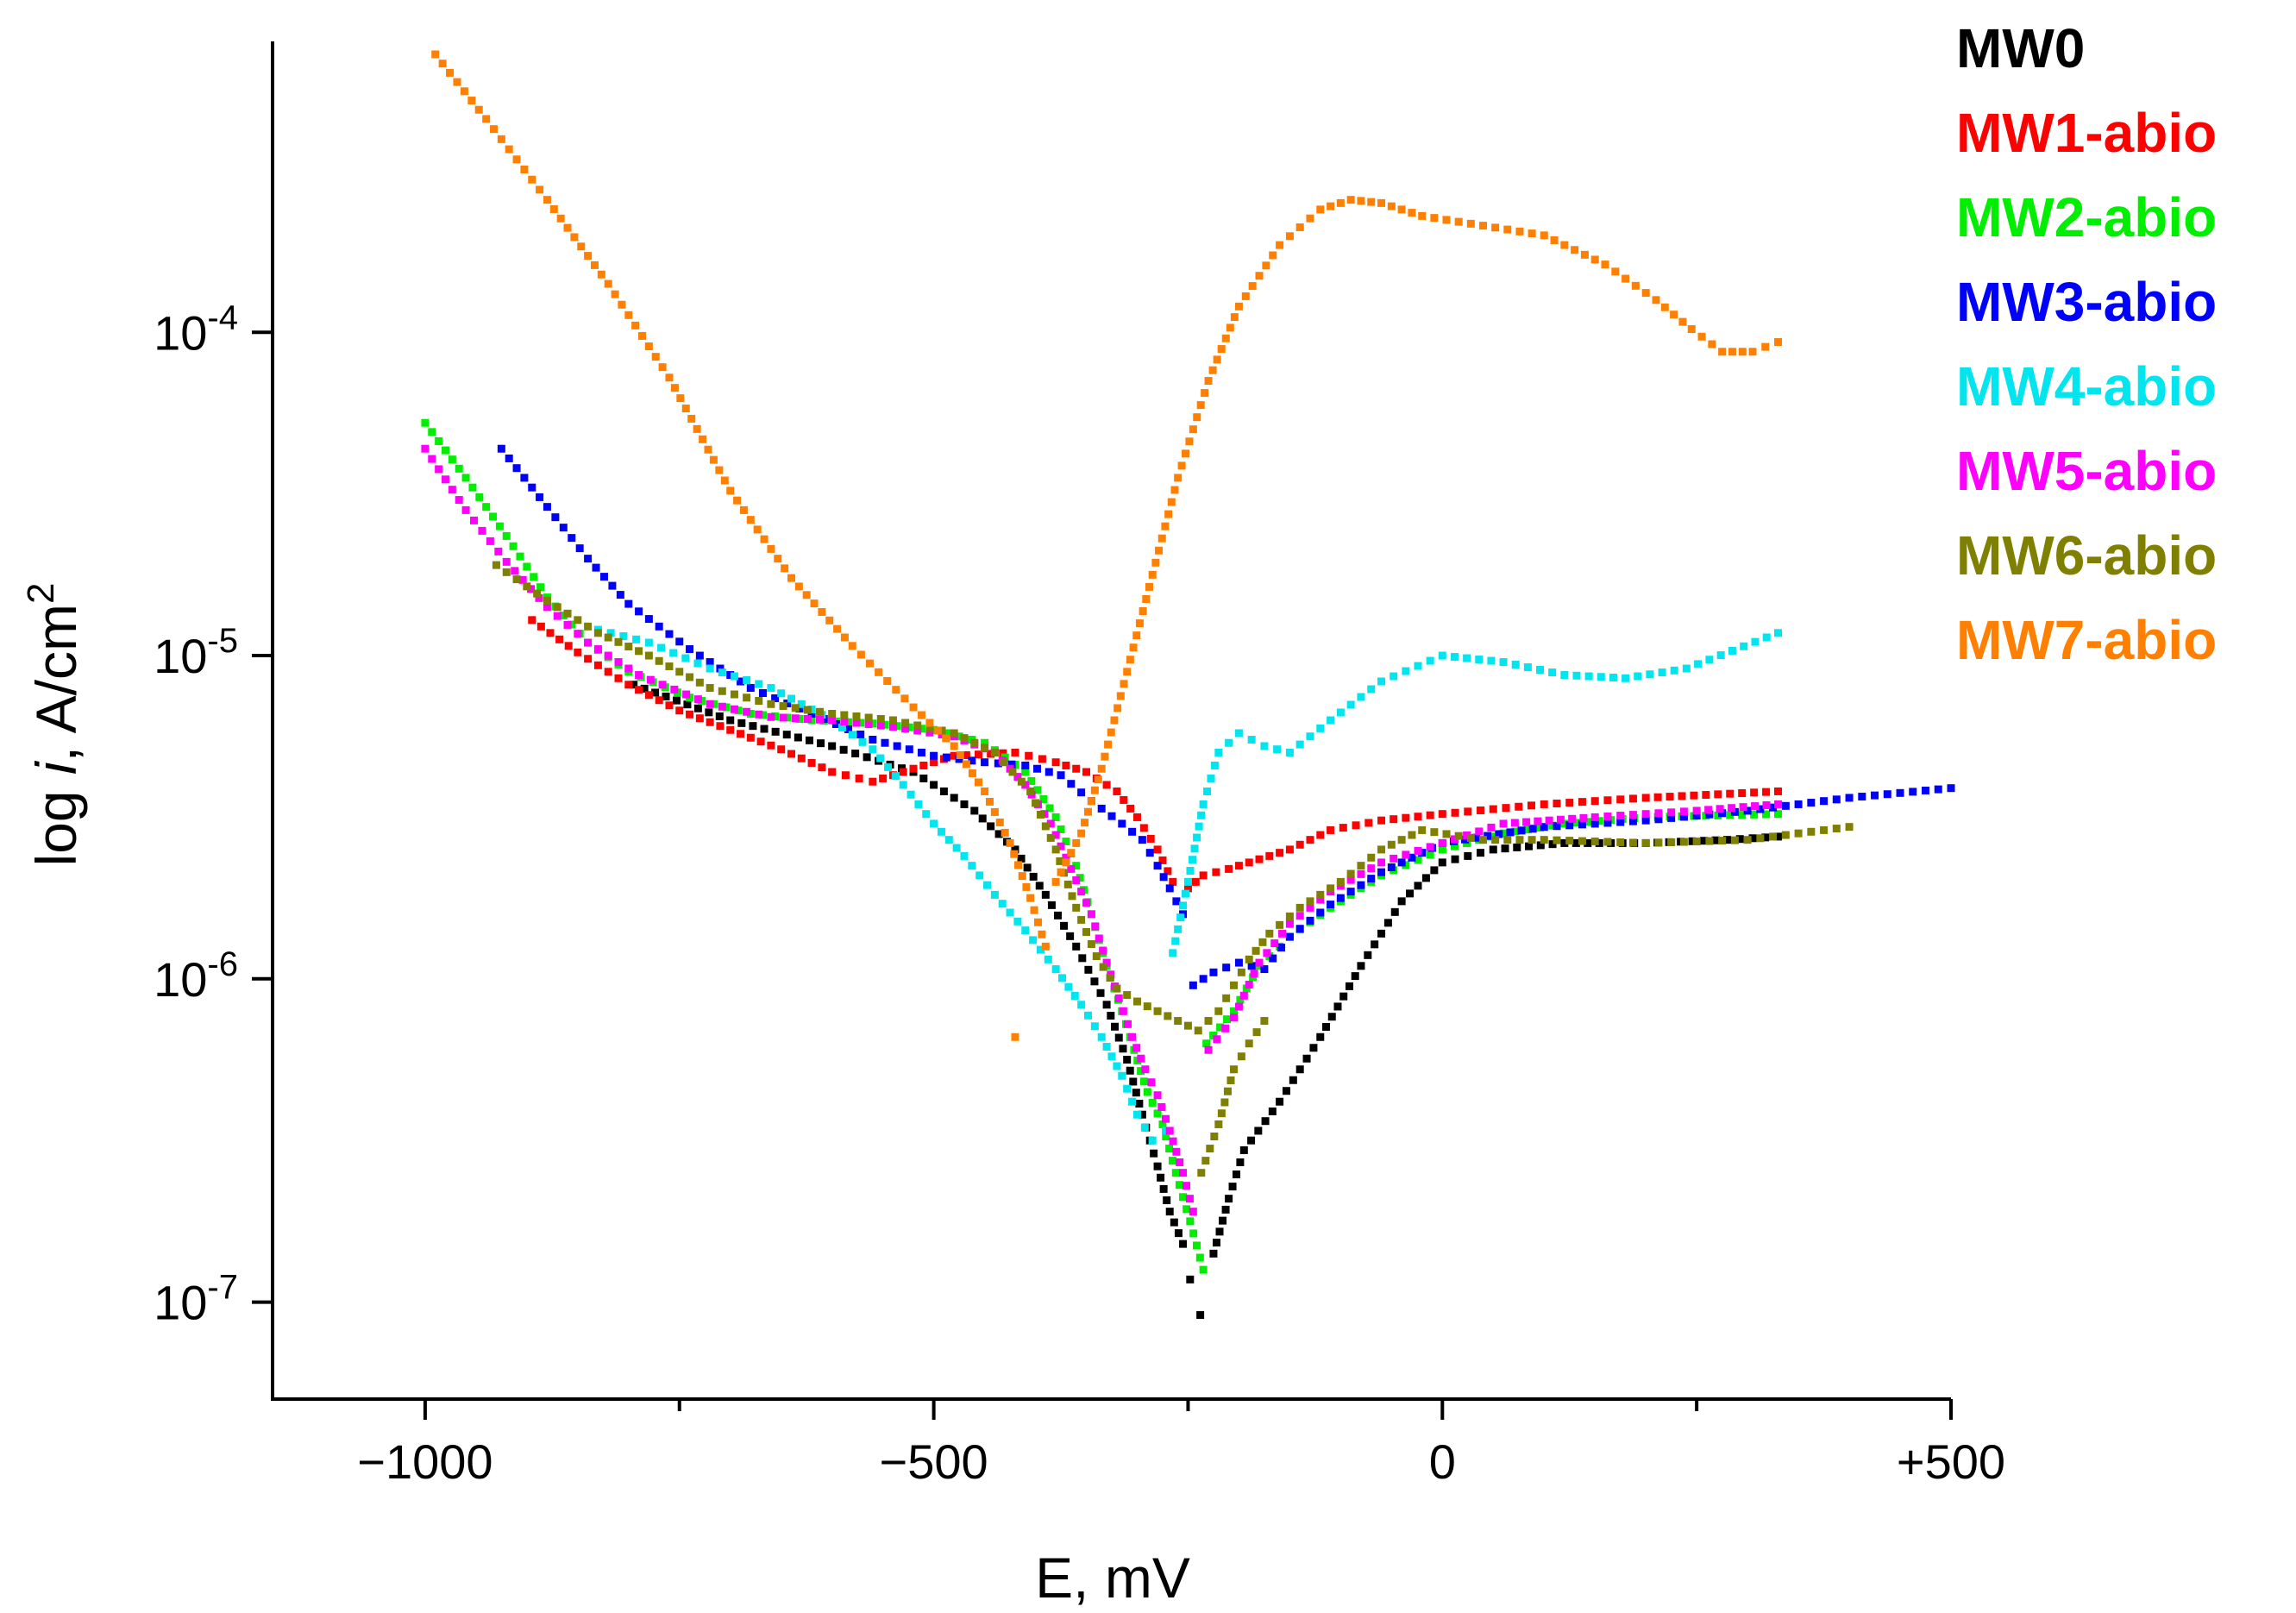 This screenshot has height=1613, width=2296. Describe the element at coordinates (56, 683) in the screenshot. I see `y-axis-title-unit: , A/cm` at that location.